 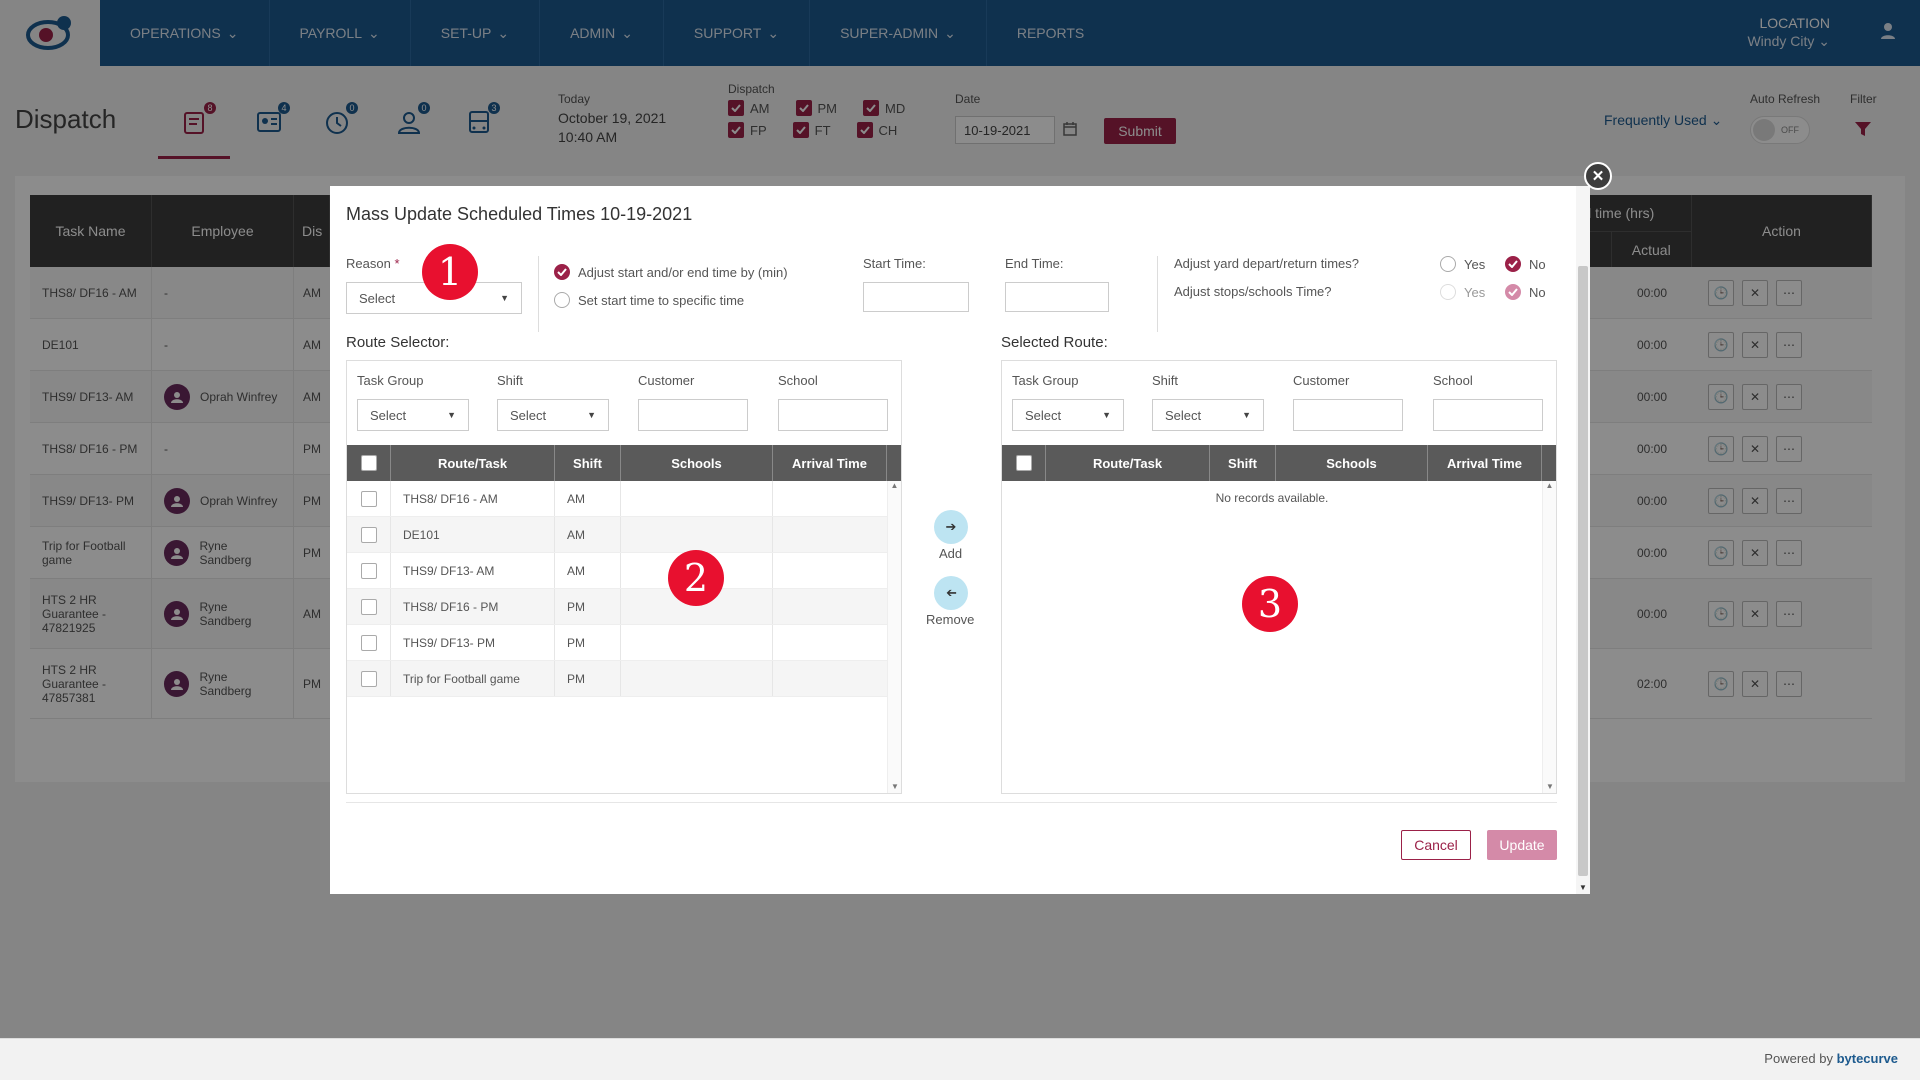 What do you see at coordinates (1488, 415) in the screenshot?
I see `selected-school-input` at bounding box center [1488, 415].